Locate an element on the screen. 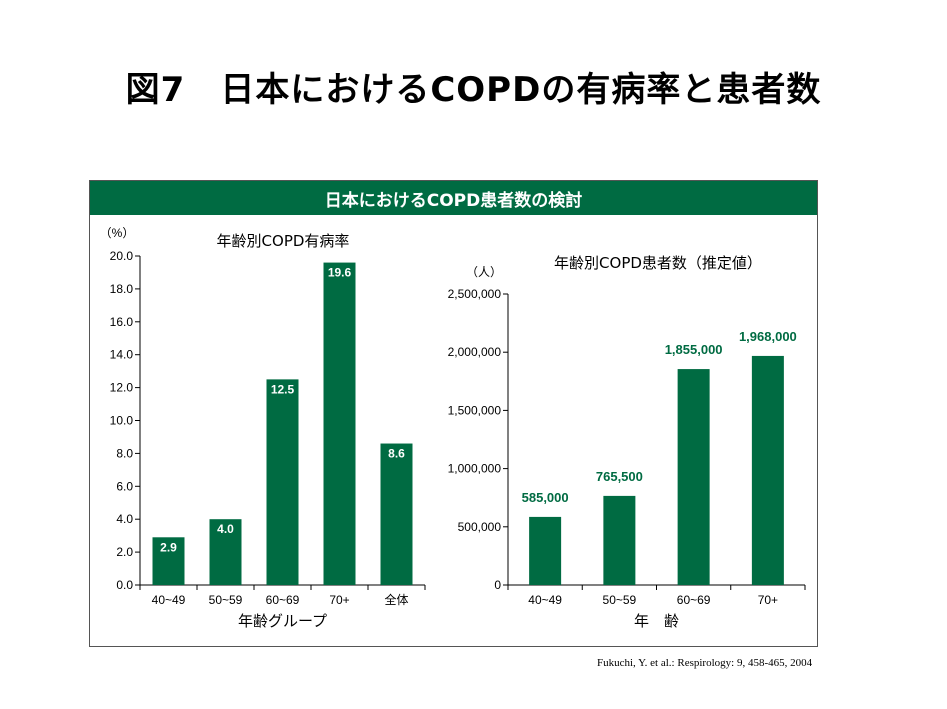  y-tick-label: 16.0 is located at coordinates (122, 322).